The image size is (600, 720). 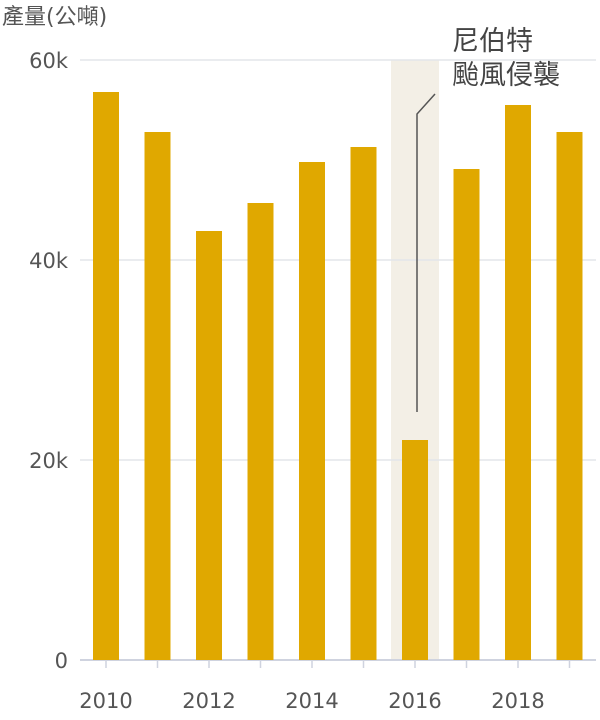 What do you see at coordinates (157, 396) in the screenshot?
I see `bar-2011` at bounding box center [157, 396].